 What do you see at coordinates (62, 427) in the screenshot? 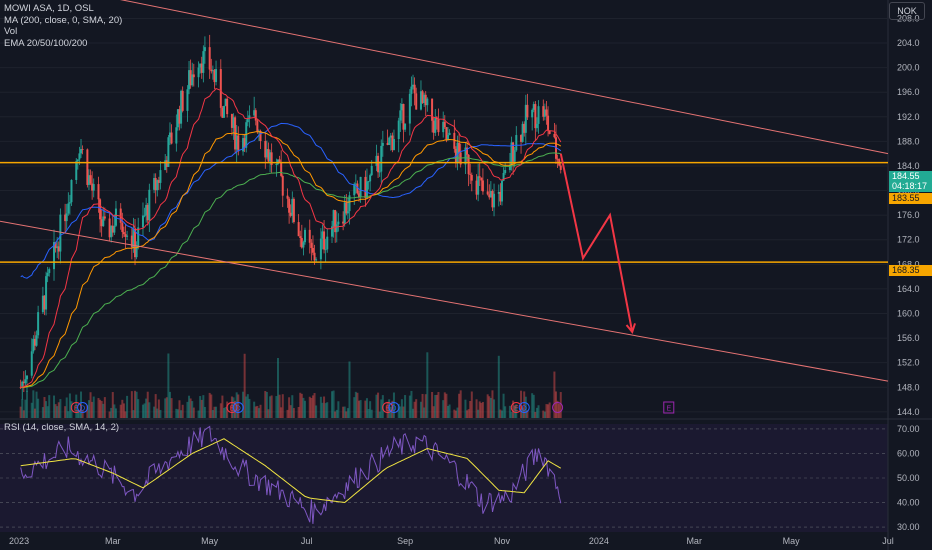
I see `rsi-legend: RSI (14, close, SMA, 14, 2)` at bounding box center [62, 427].